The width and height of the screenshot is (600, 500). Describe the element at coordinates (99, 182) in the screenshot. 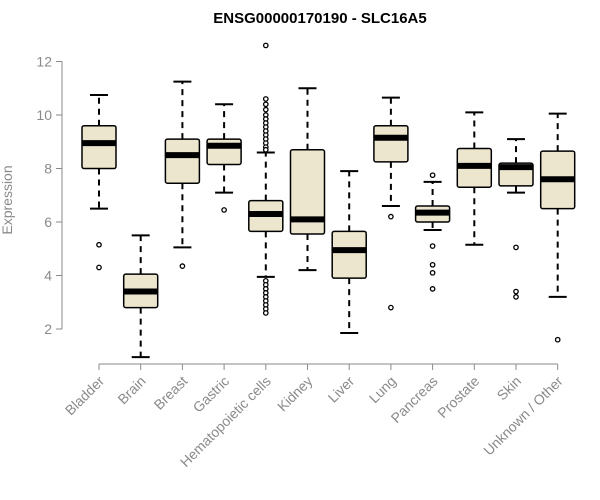

I see `box-bladder` at that location.